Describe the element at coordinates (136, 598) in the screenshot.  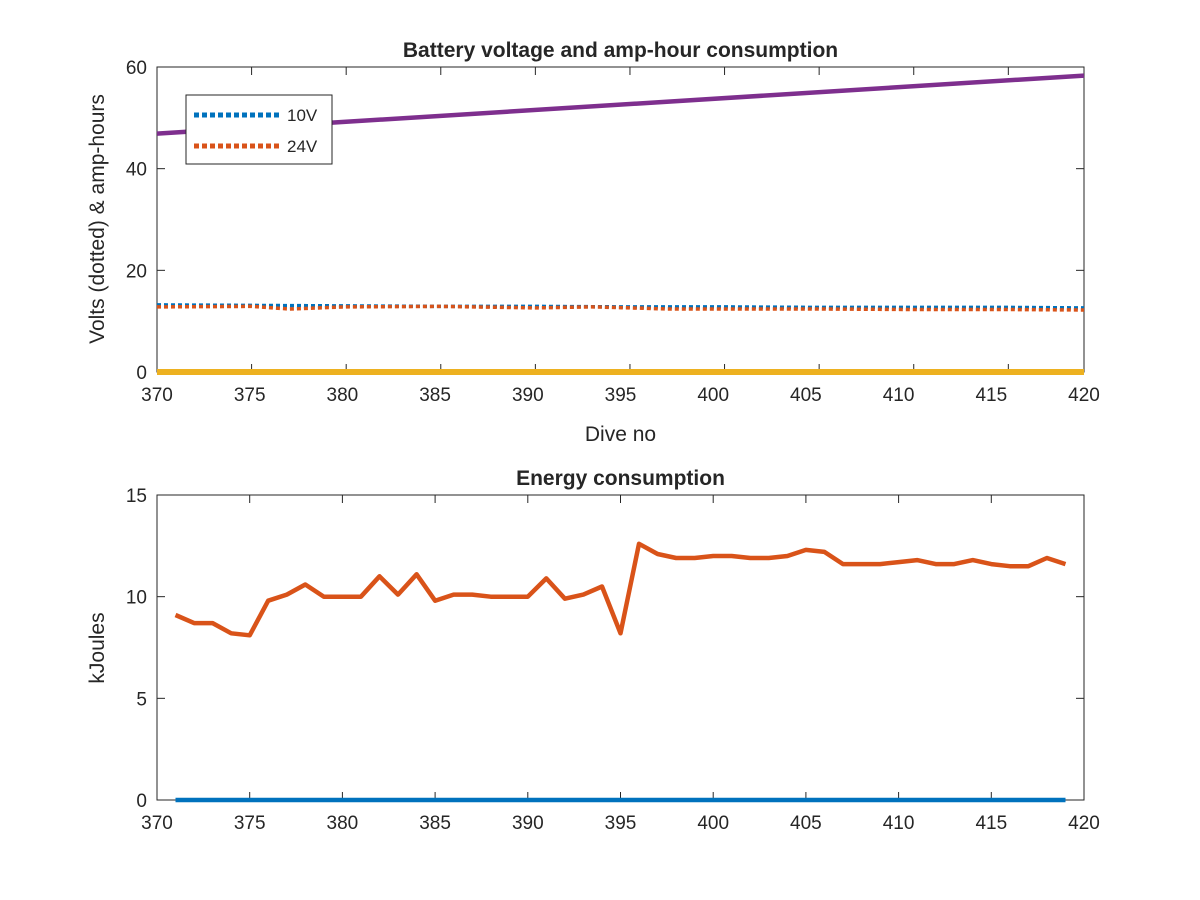
I see `bottom-y-tick-label: 10` at that location.